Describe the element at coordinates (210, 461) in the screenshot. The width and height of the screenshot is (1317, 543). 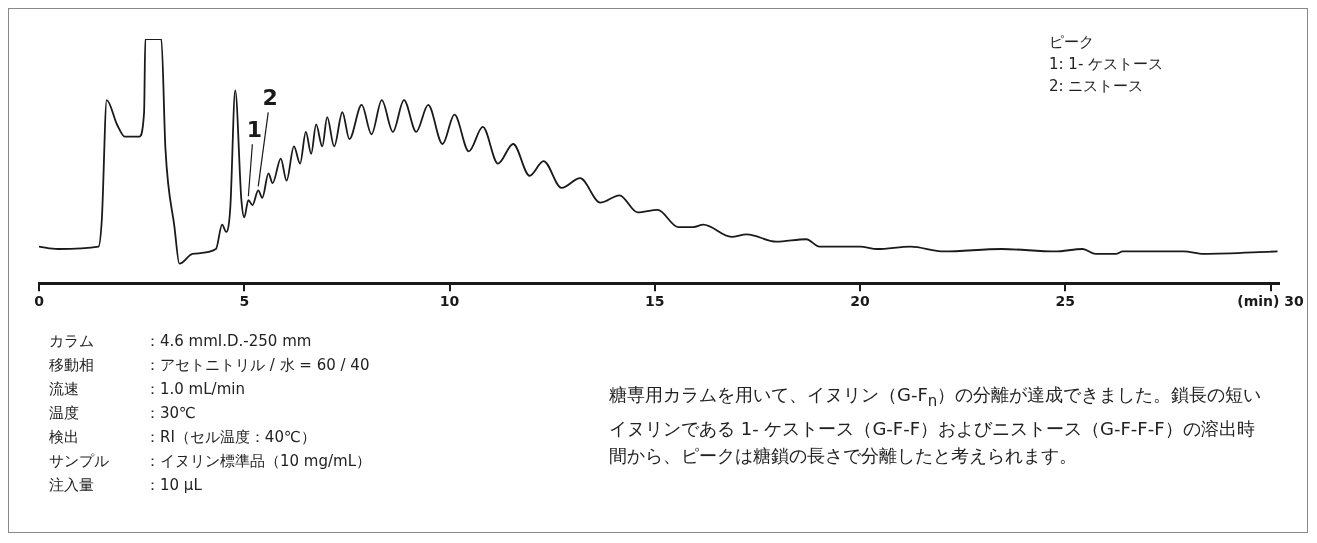
I see `text: サンプル：イヌリン標準品（10 mg/mL）` at that location.